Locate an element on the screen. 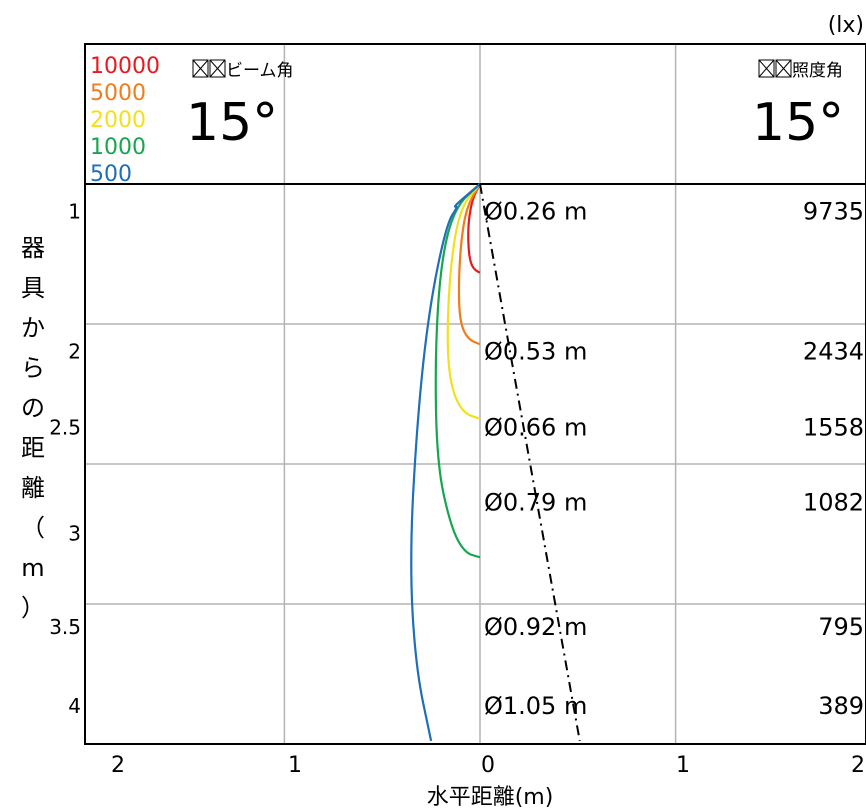  y-axis-label-char: 具 is located at coordinates (33, 288).